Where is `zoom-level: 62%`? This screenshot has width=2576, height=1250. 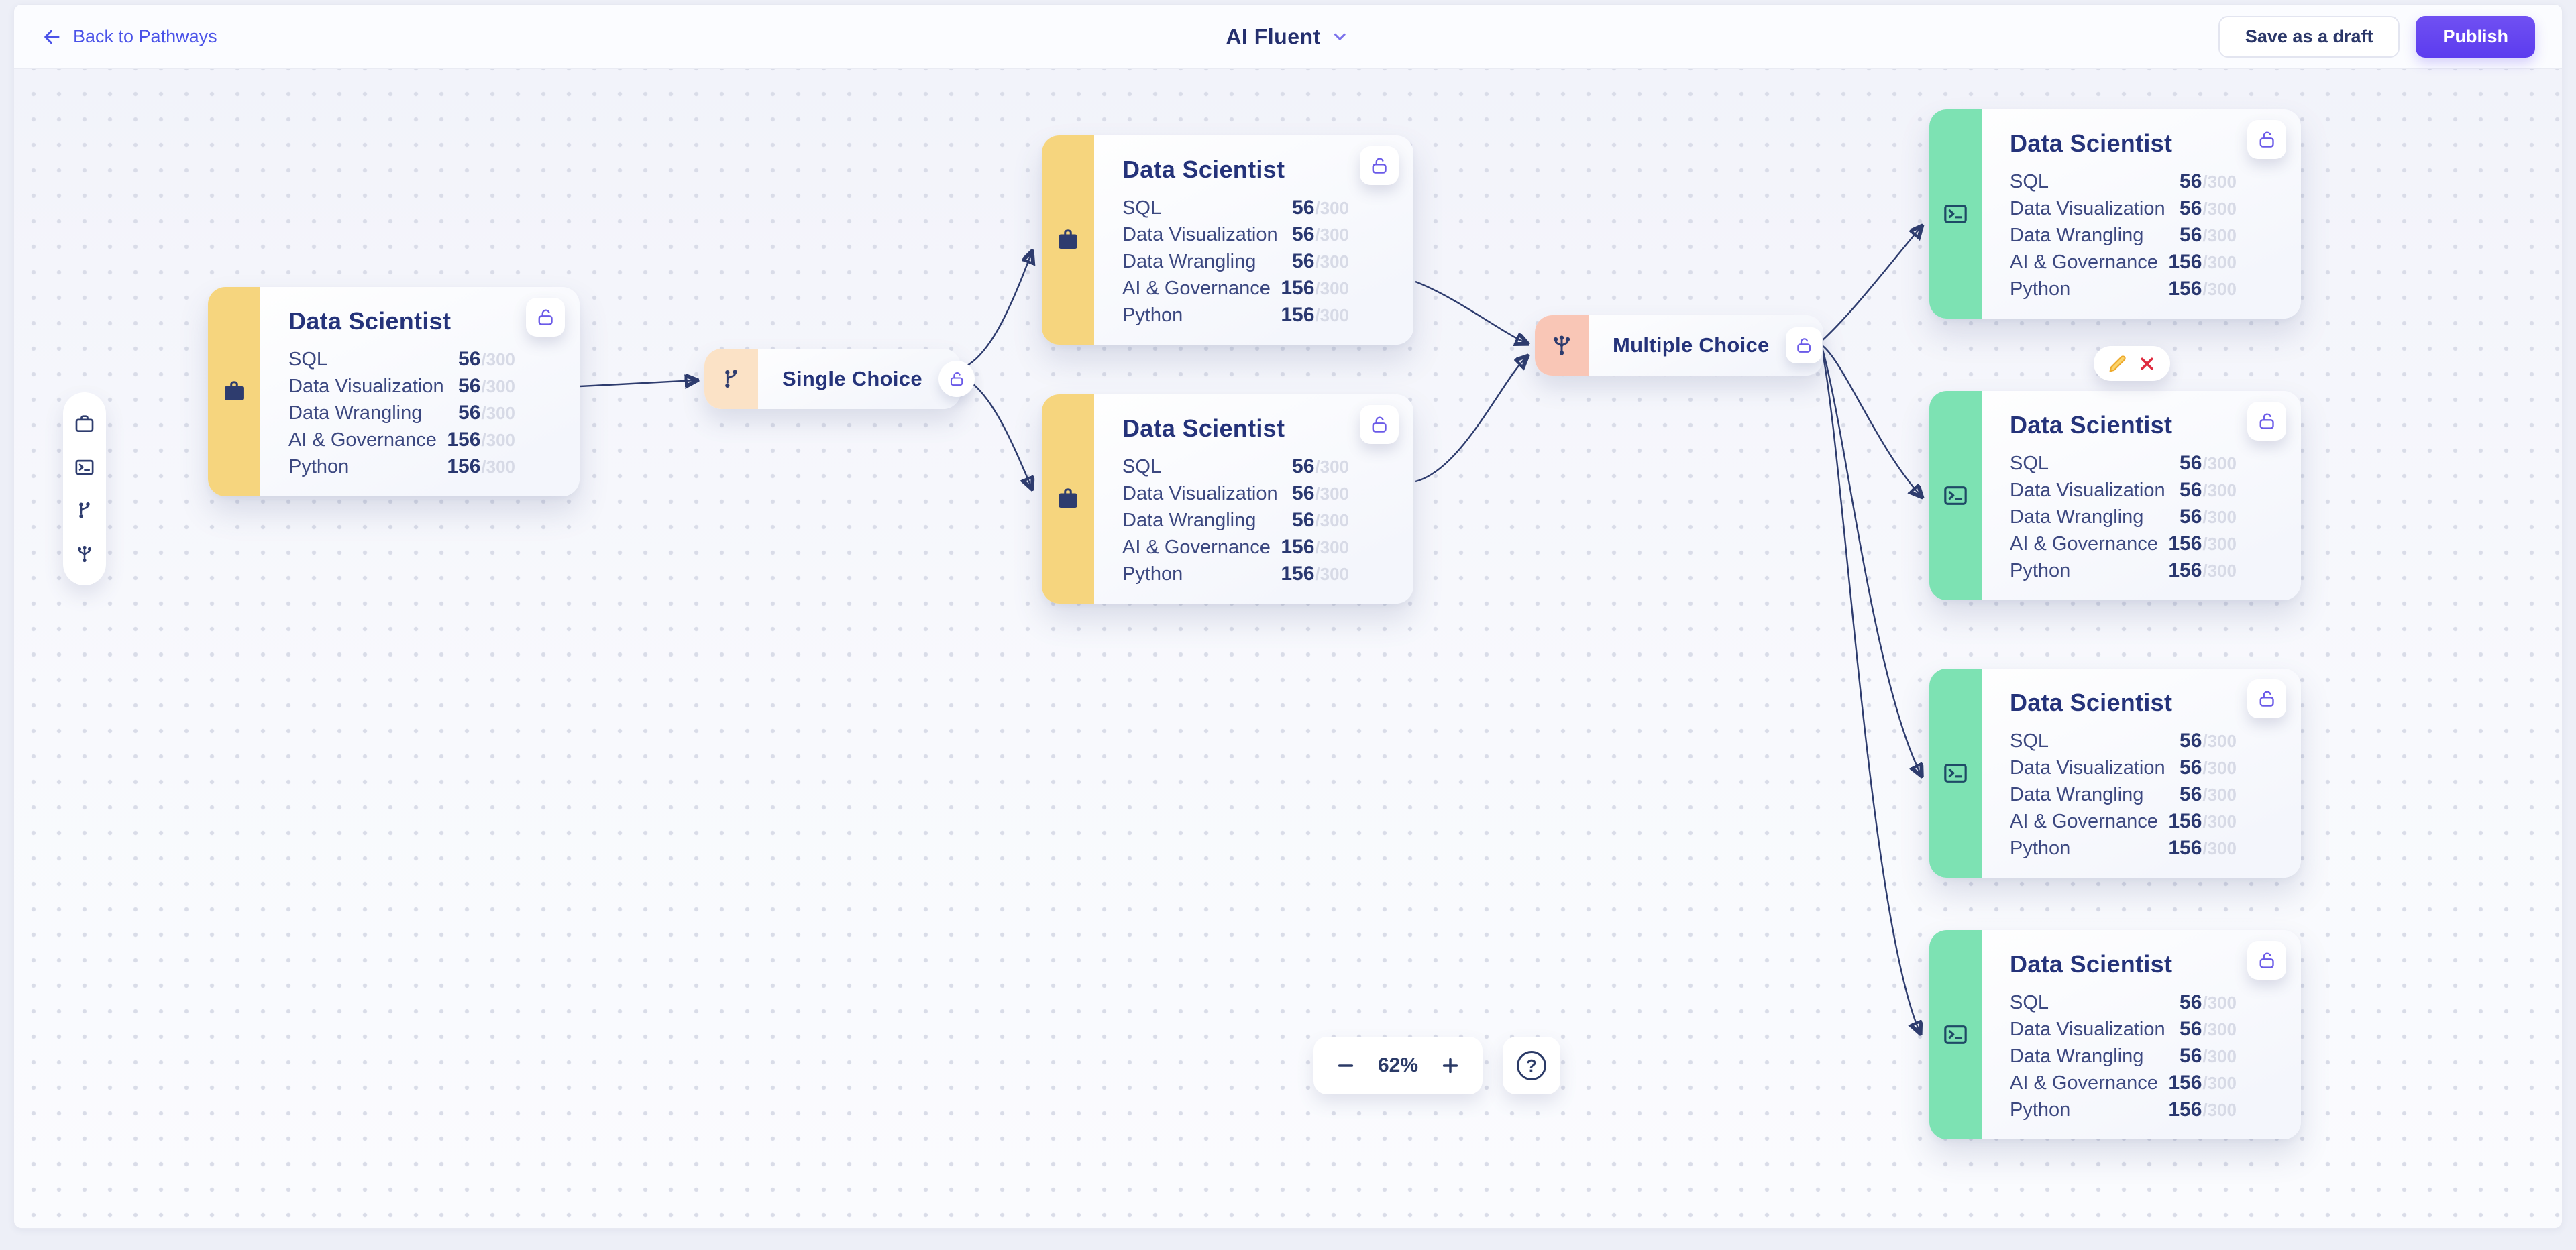 zoom-level: 62% is located at coordinates (1398, 1065).